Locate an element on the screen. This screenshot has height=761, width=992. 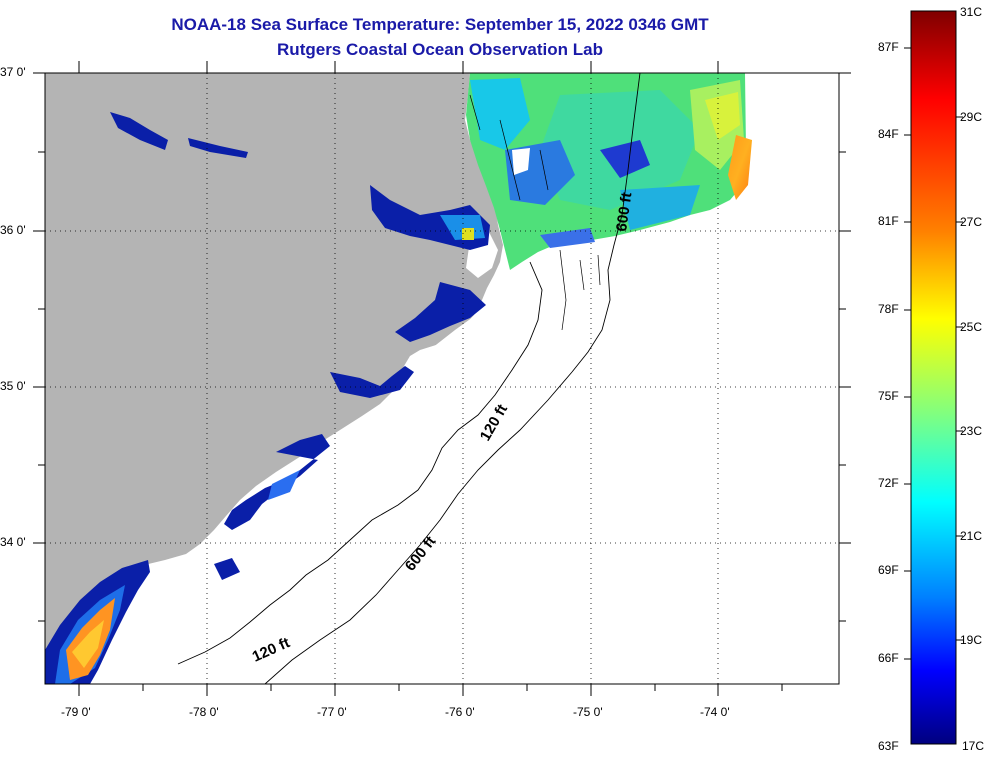
cb-c-23: 23C is located at coordinates (971, 431).